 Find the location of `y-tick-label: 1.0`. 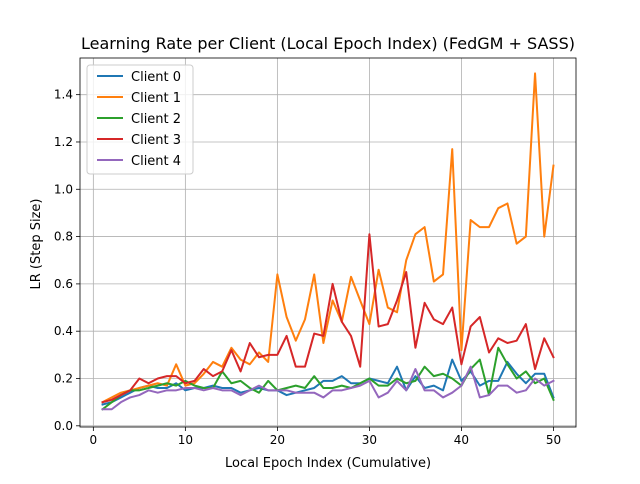

y-tick-label: 1.0 is located at coordinates (63, 189).